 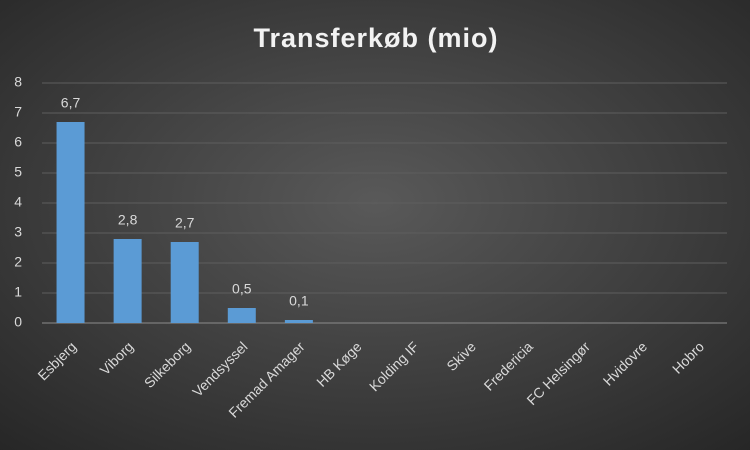 What do you see at coordinates (299, 301) in the screenshot?
I see `data-label: 0,1` at bounding box center [299, 301].